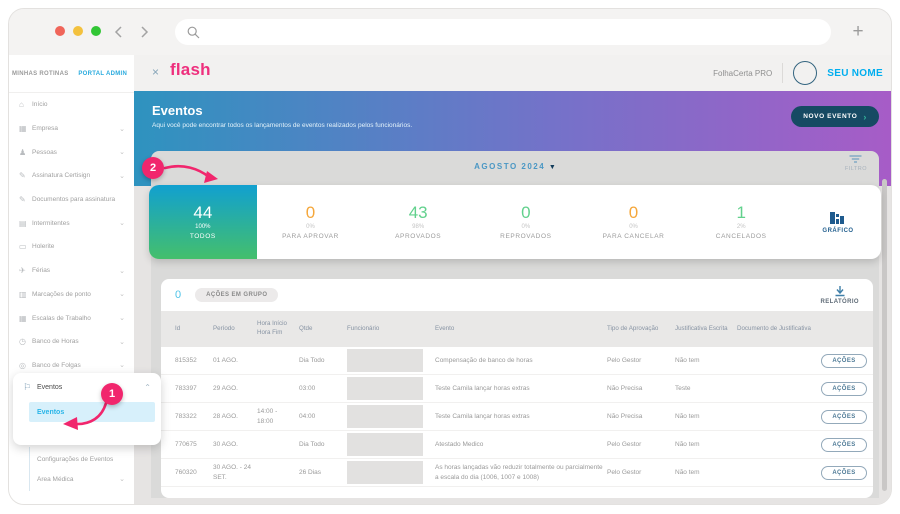 Image resolution: width=900 pixels, height=514 pixels. I want to click on stat-card: 0 0% PARA CANCELAR, so click(634, 222).